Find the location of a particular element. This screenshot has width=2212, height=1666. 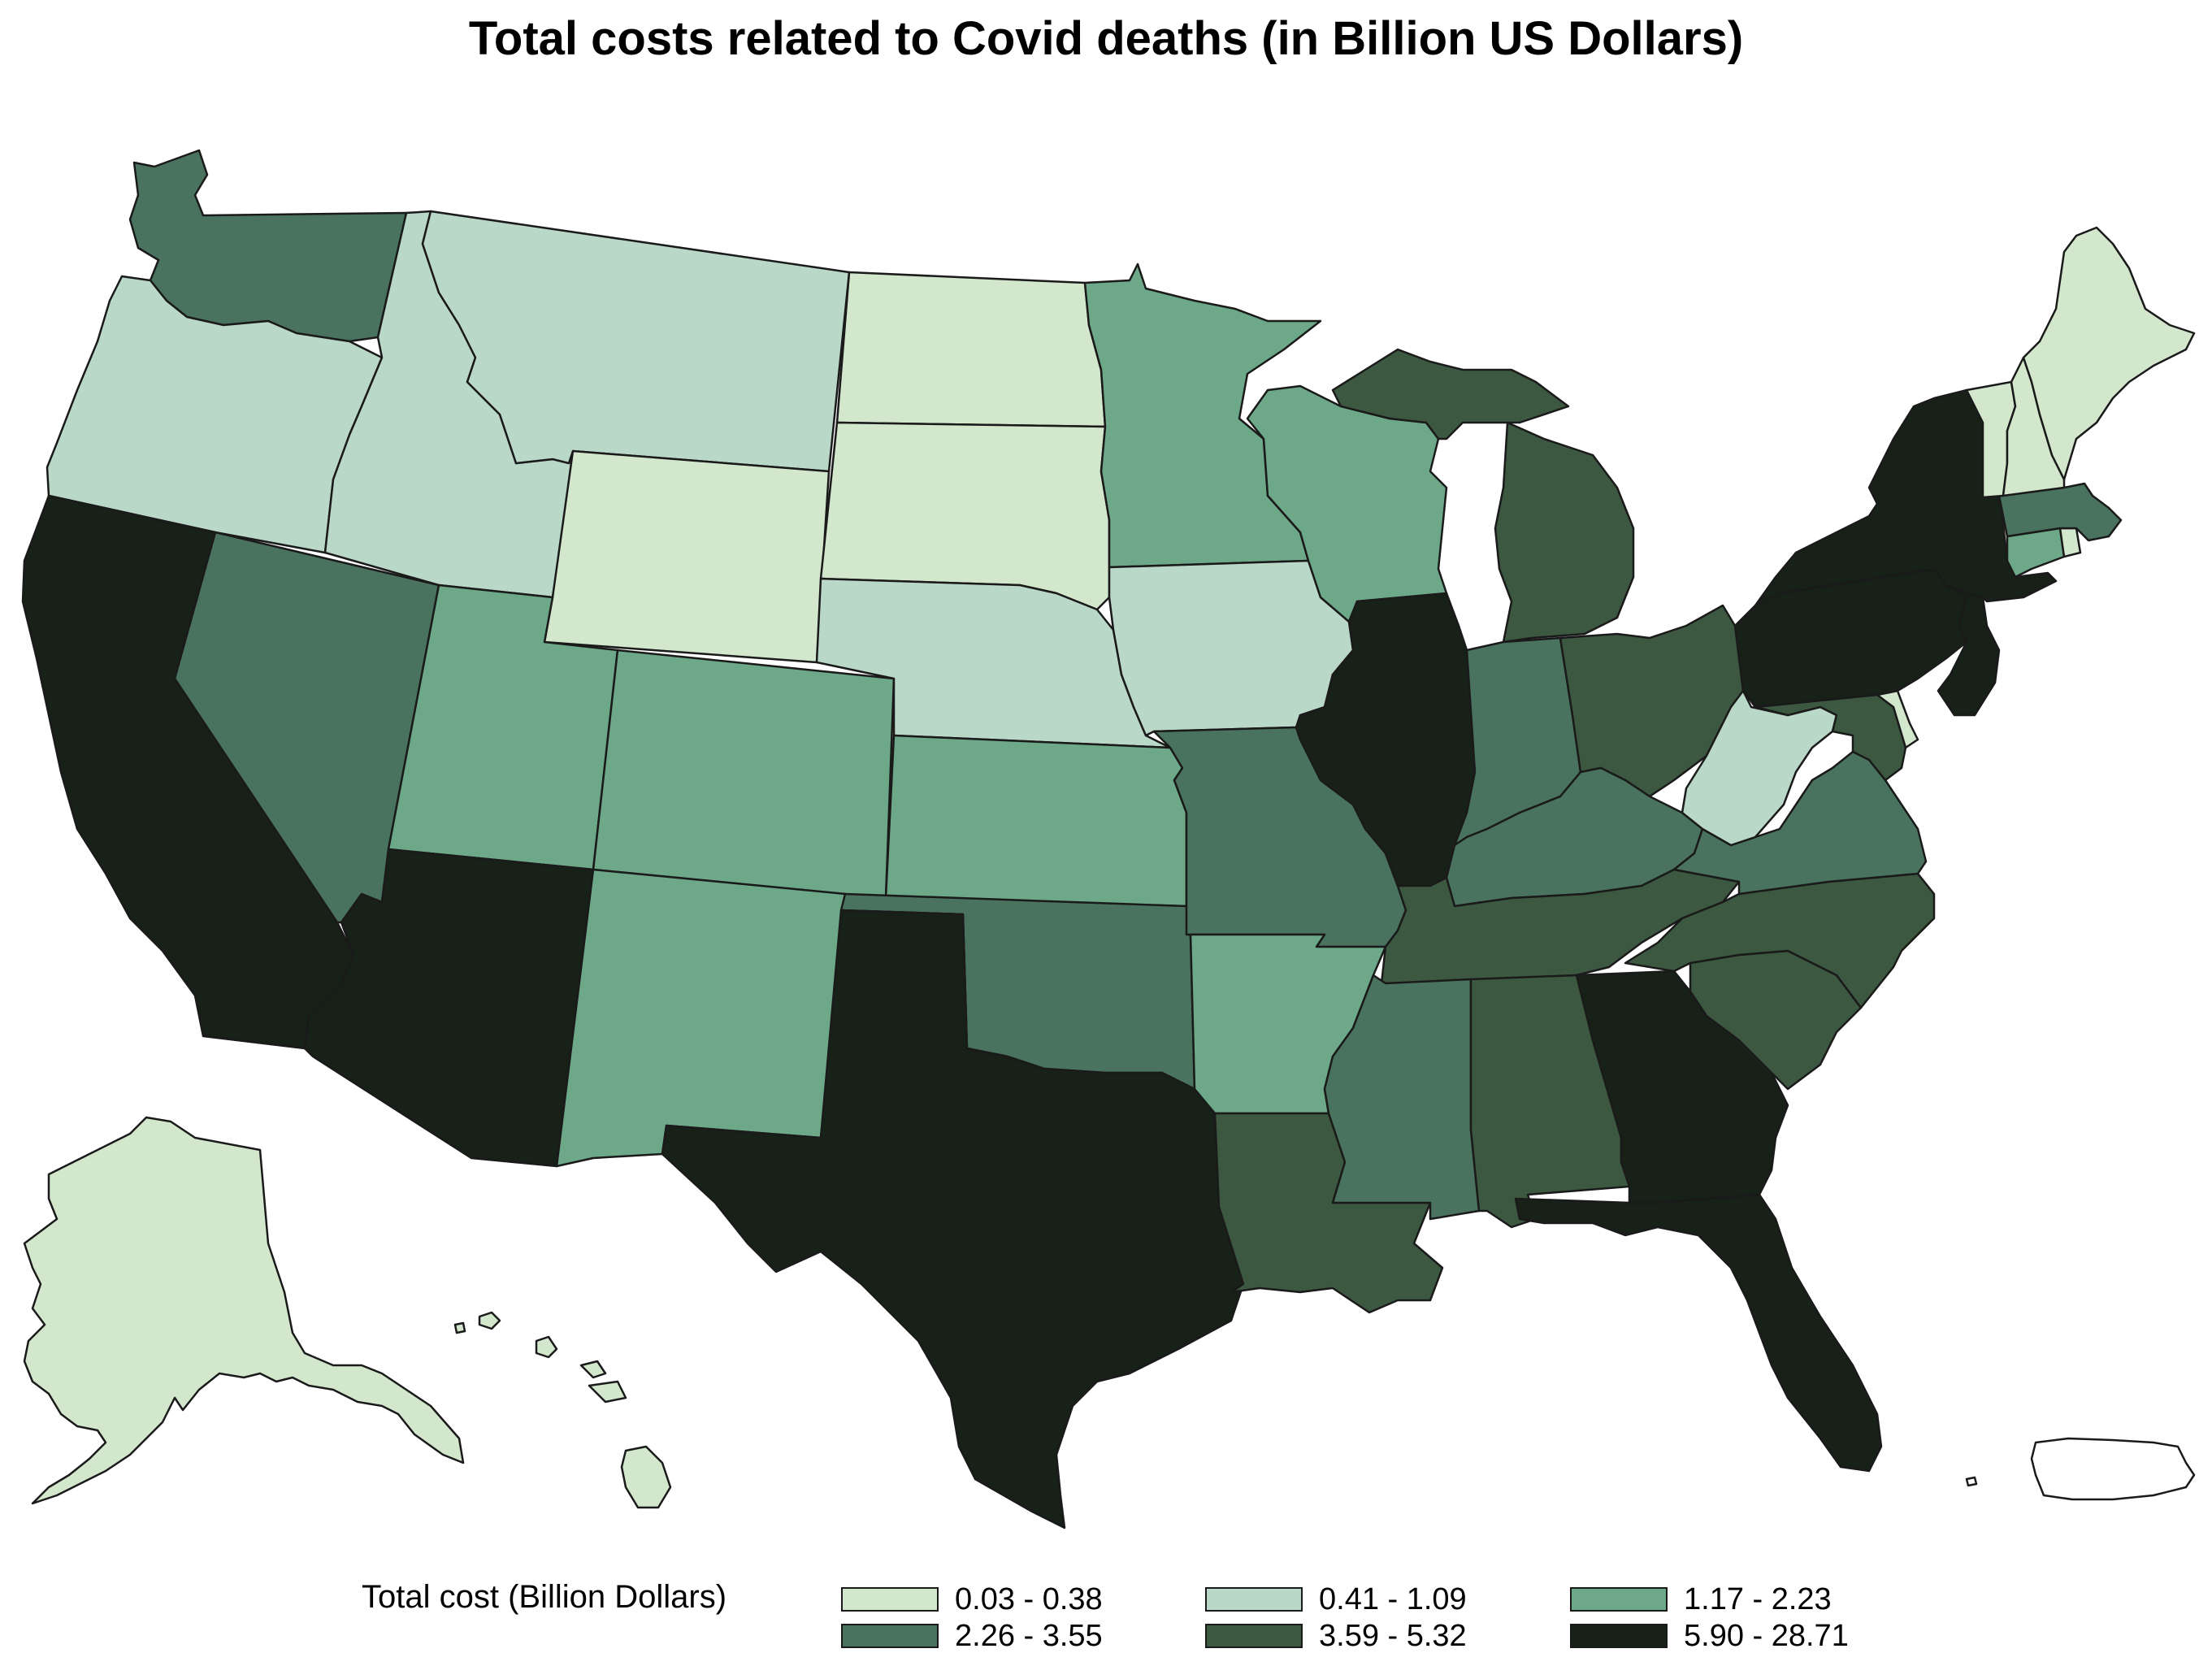

state-rhode-island is located at coordinates (2070, 542).